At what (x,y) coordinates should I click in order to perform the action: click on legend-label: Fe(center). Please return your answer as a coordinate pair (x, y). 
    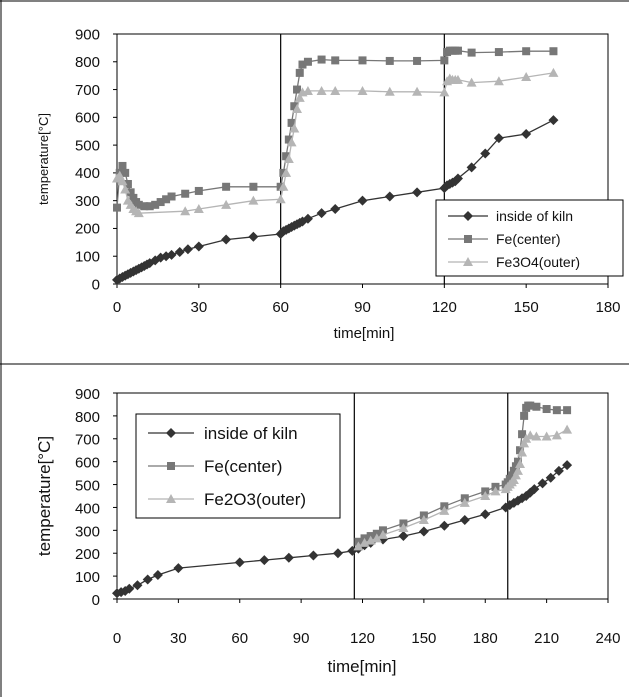
    Looking at the image, I should click on (243, 466).